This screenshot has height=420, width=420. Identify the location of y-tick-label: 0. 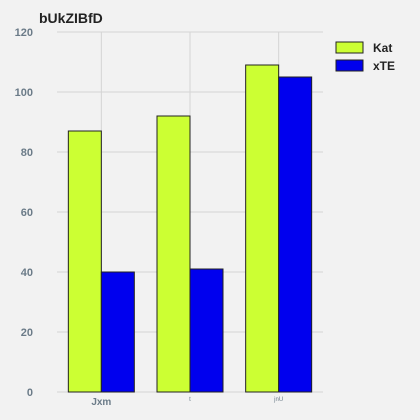
(30, 393).